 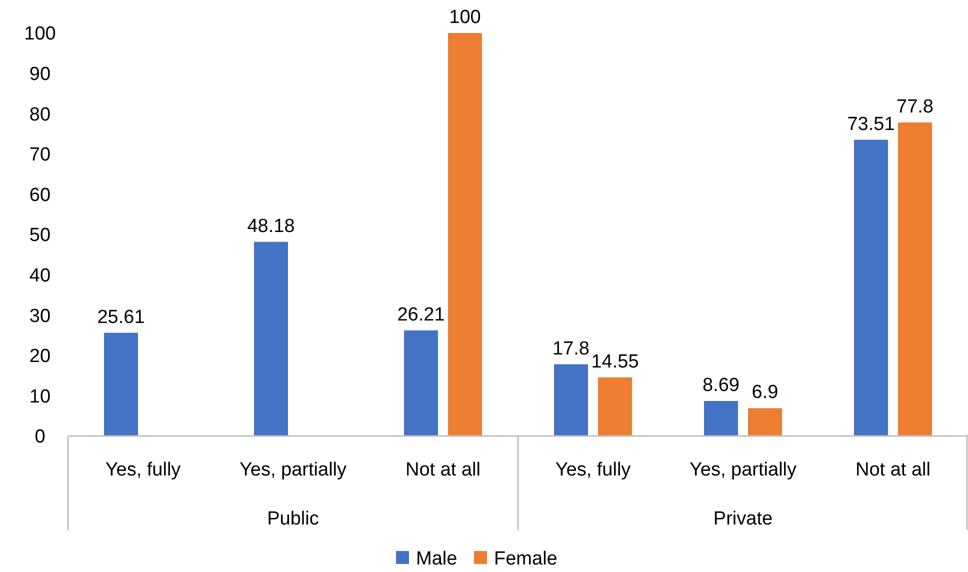 I want to click on data-label: 73.51, so click(x=871, y=124).